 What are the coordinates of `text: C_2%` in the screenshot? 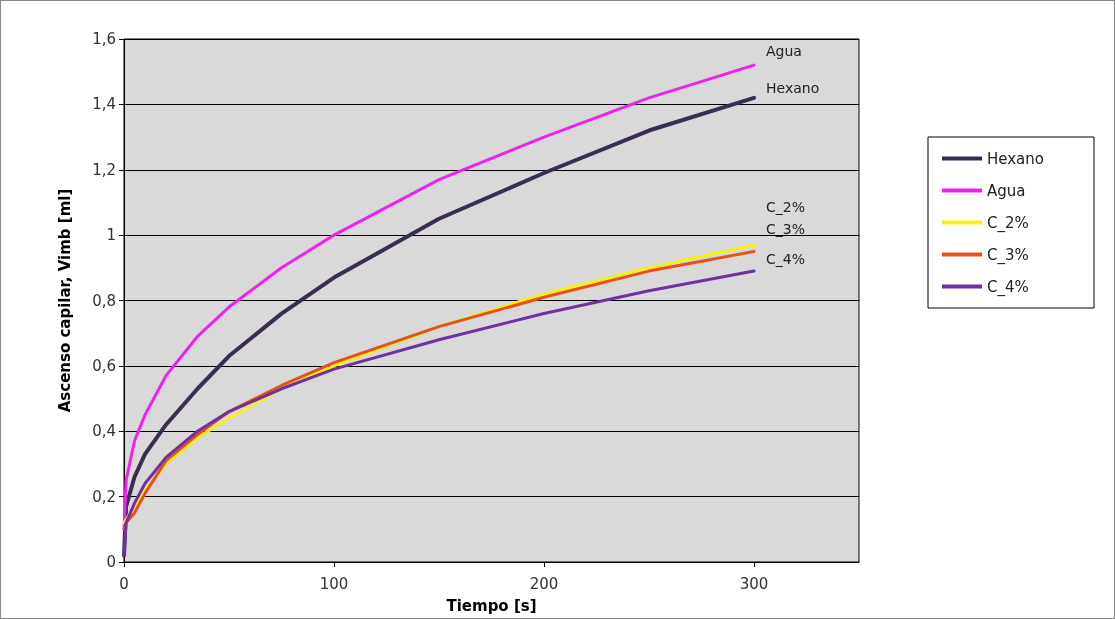 It's located at (785, 206).